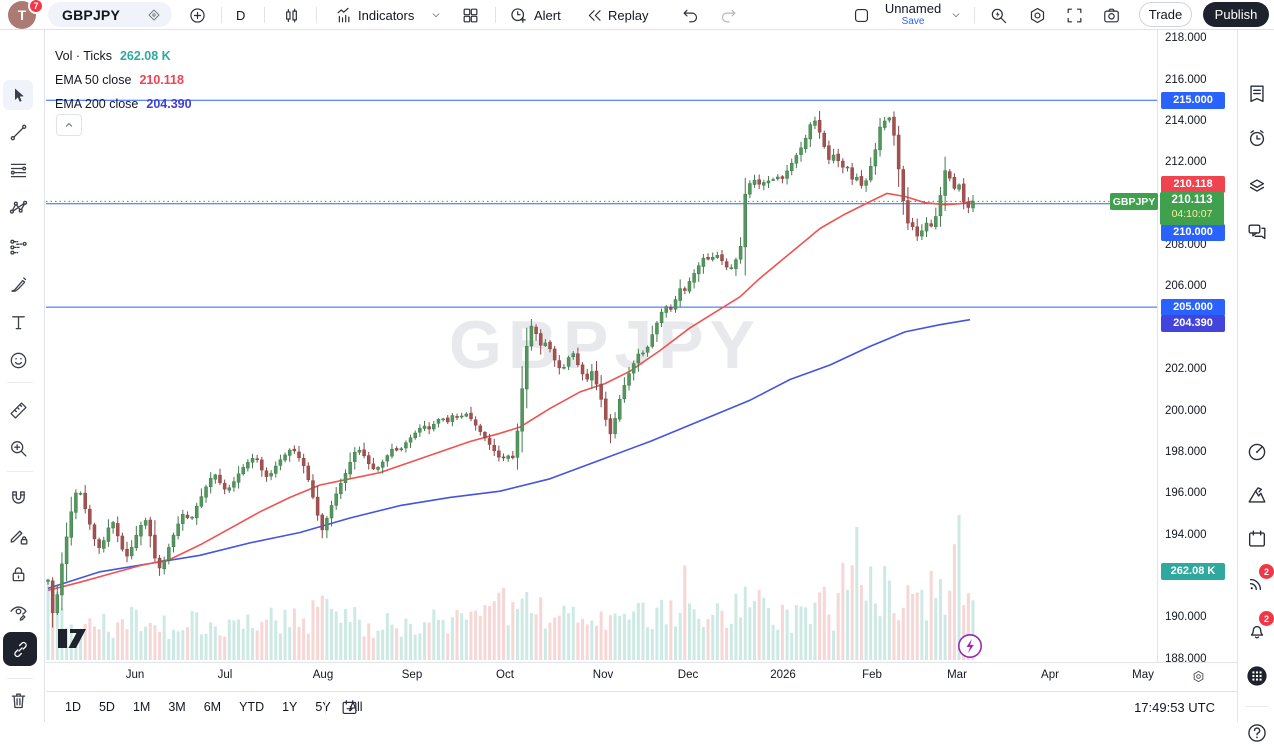  What do you see at coordinates (1193, 184) in the screenshot?
I see `price-axis-label: 210.118` at bounding box center [1193, 184].